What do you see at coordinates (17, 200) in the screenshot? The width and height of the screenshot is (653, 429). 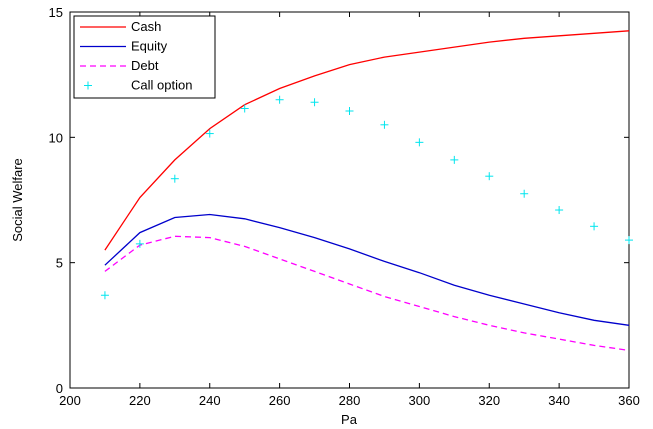 I see `y-axis-title: Social Welfare` at bounding box center [17, 200].